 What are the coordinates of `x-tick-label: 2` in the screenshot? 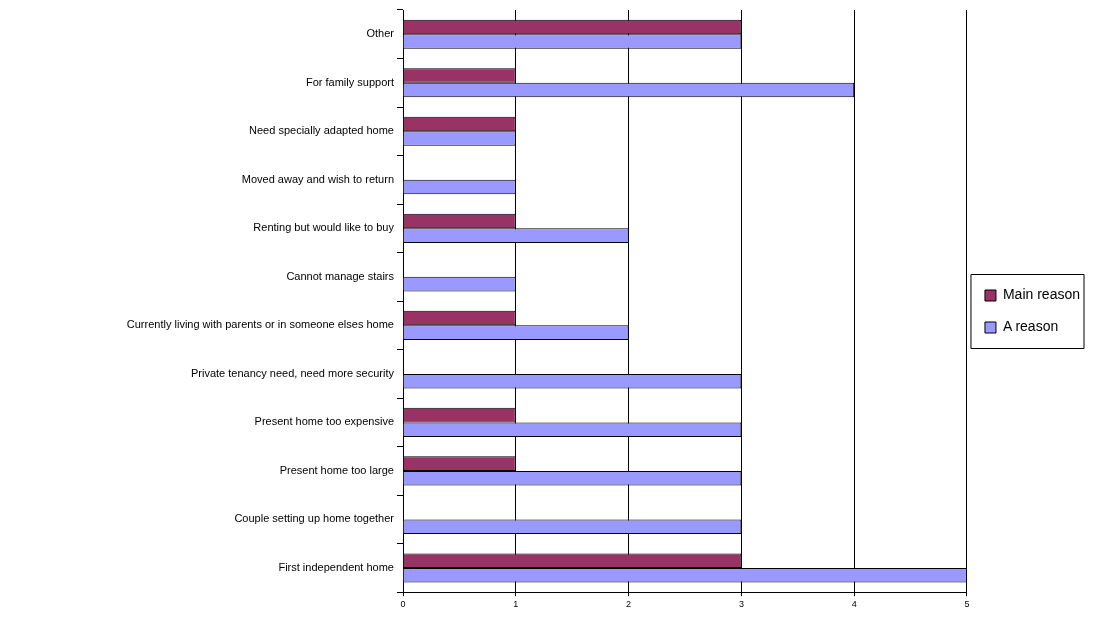 It's located at (629, 604).